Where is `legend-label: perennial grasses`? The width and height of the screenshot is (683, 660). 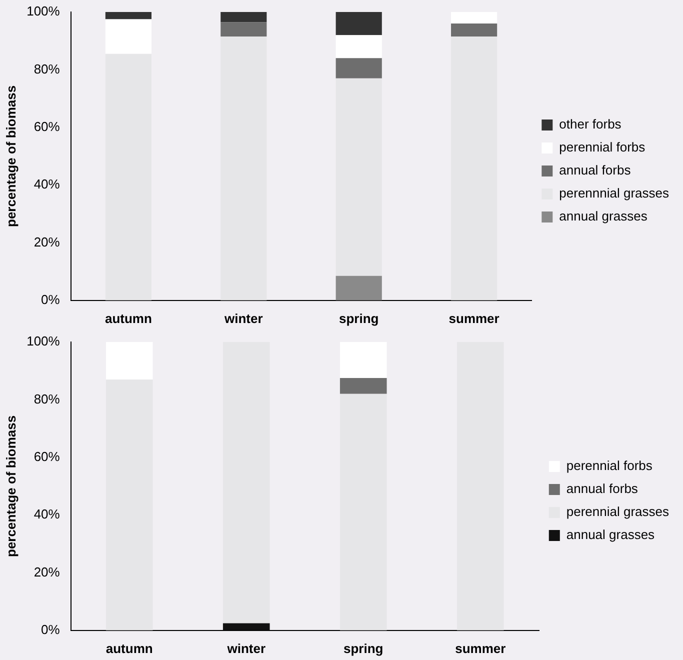 legend-label: perennial grasses is located at coordinates (618, 512).